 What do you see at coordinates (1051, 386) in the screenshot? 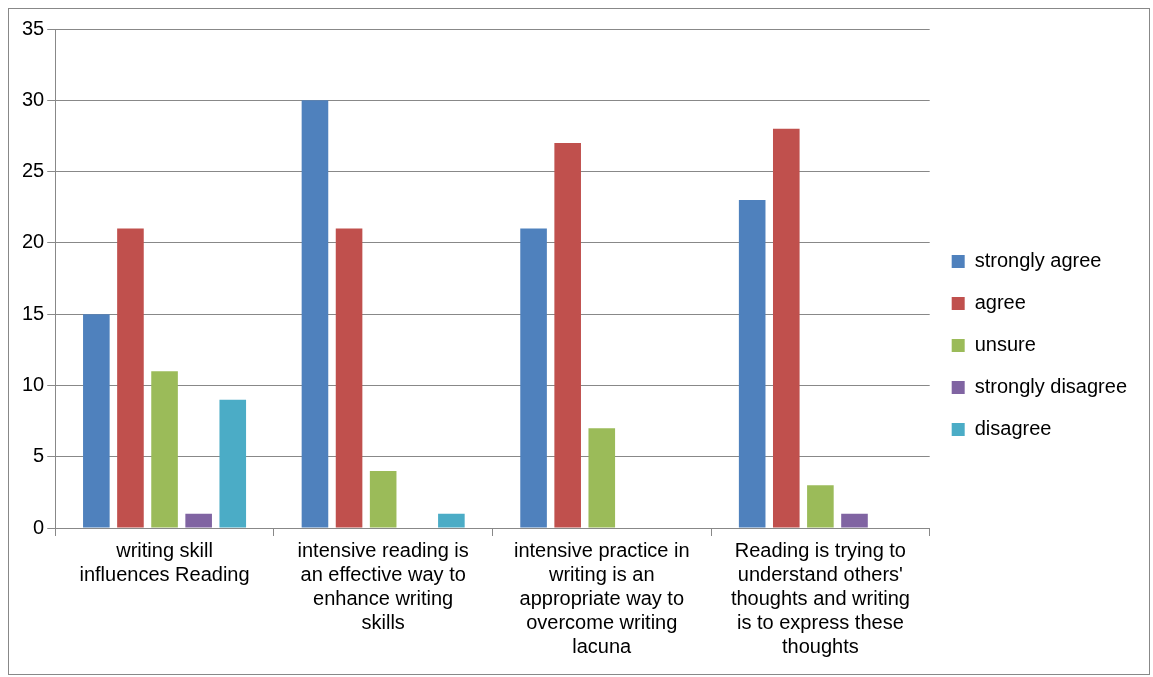
I see `legend-label: strongly disagree` at bounding box center [1051, 386].